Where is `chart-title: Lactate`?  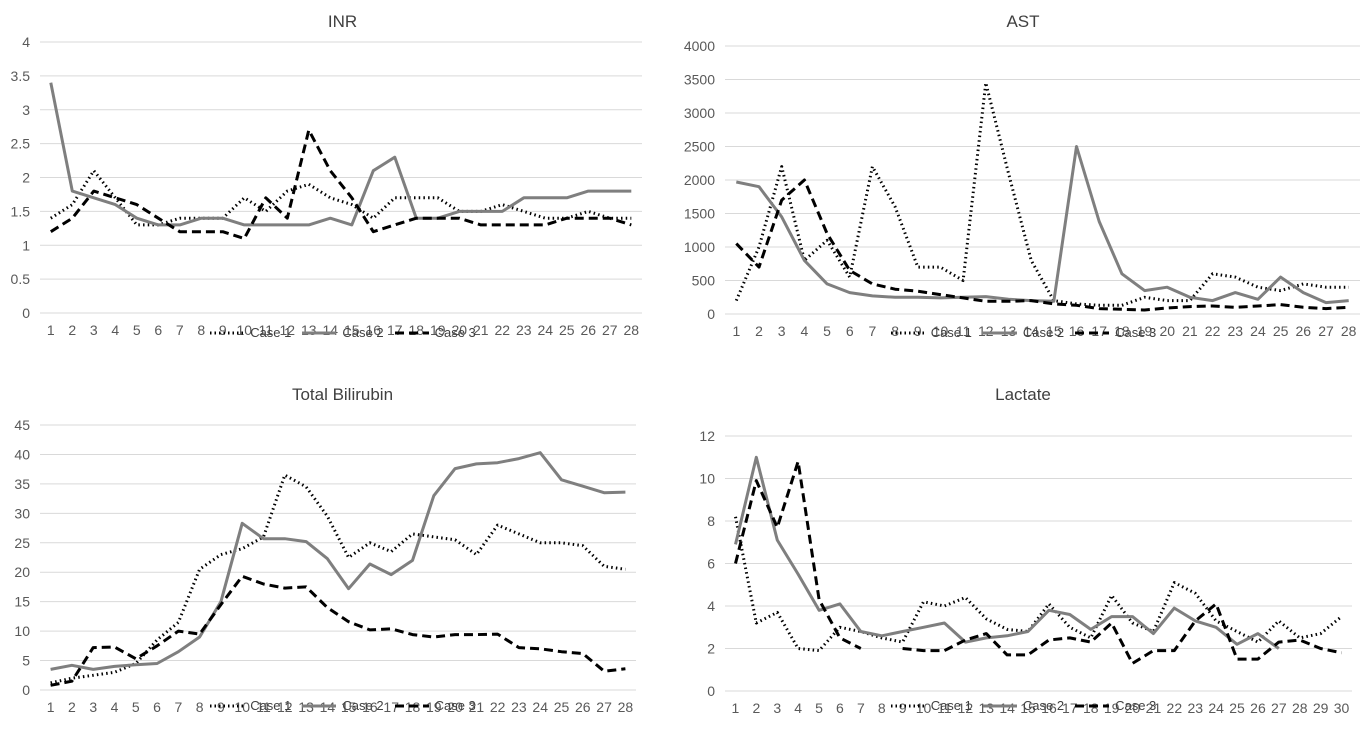
chart-title: Lactate is located at coordinates (1023, 394).